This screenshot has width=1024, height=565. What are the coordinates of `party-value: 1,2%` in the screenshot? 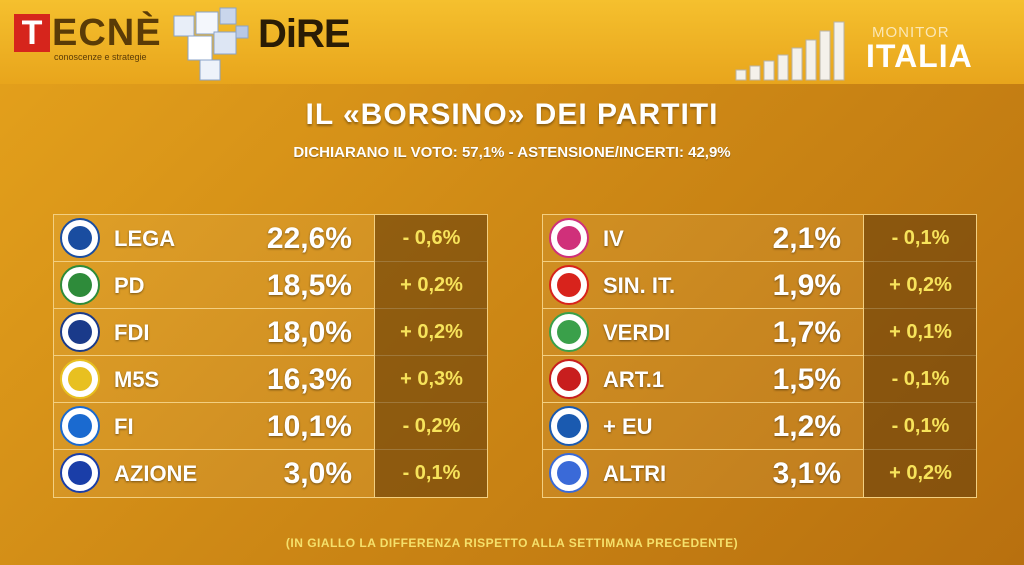 It's located at (806, 426).